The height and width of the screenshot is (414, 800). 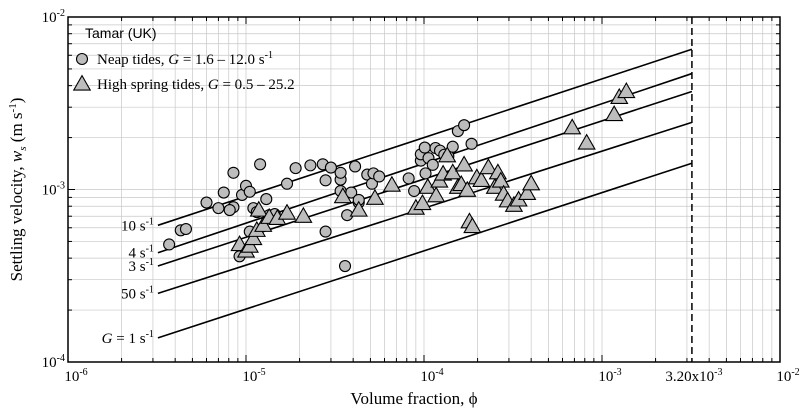 I want to click on curve-label: 3 s-1, so click(x=140, y=266).